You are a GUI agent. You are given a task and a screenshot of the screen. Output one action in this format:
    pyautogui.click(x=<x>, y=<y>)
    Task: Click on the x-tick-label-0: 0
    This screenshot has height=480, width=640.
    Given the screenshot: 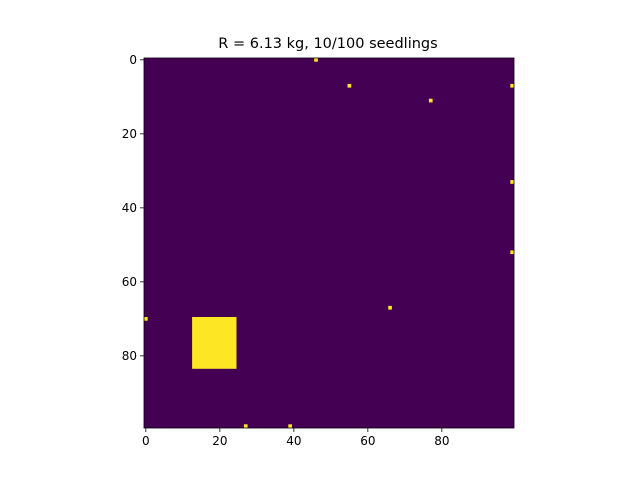 What is the action you would take?
    pyautogui.click(x=146, y=441)
    